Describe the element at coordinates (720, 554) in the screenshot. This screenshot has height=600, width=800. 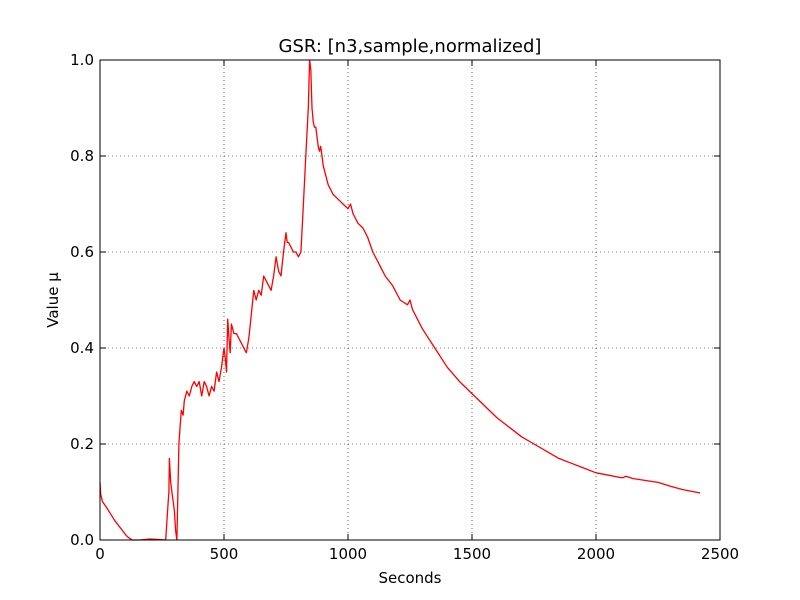
I see `x-tick-label: 2500` at that location.